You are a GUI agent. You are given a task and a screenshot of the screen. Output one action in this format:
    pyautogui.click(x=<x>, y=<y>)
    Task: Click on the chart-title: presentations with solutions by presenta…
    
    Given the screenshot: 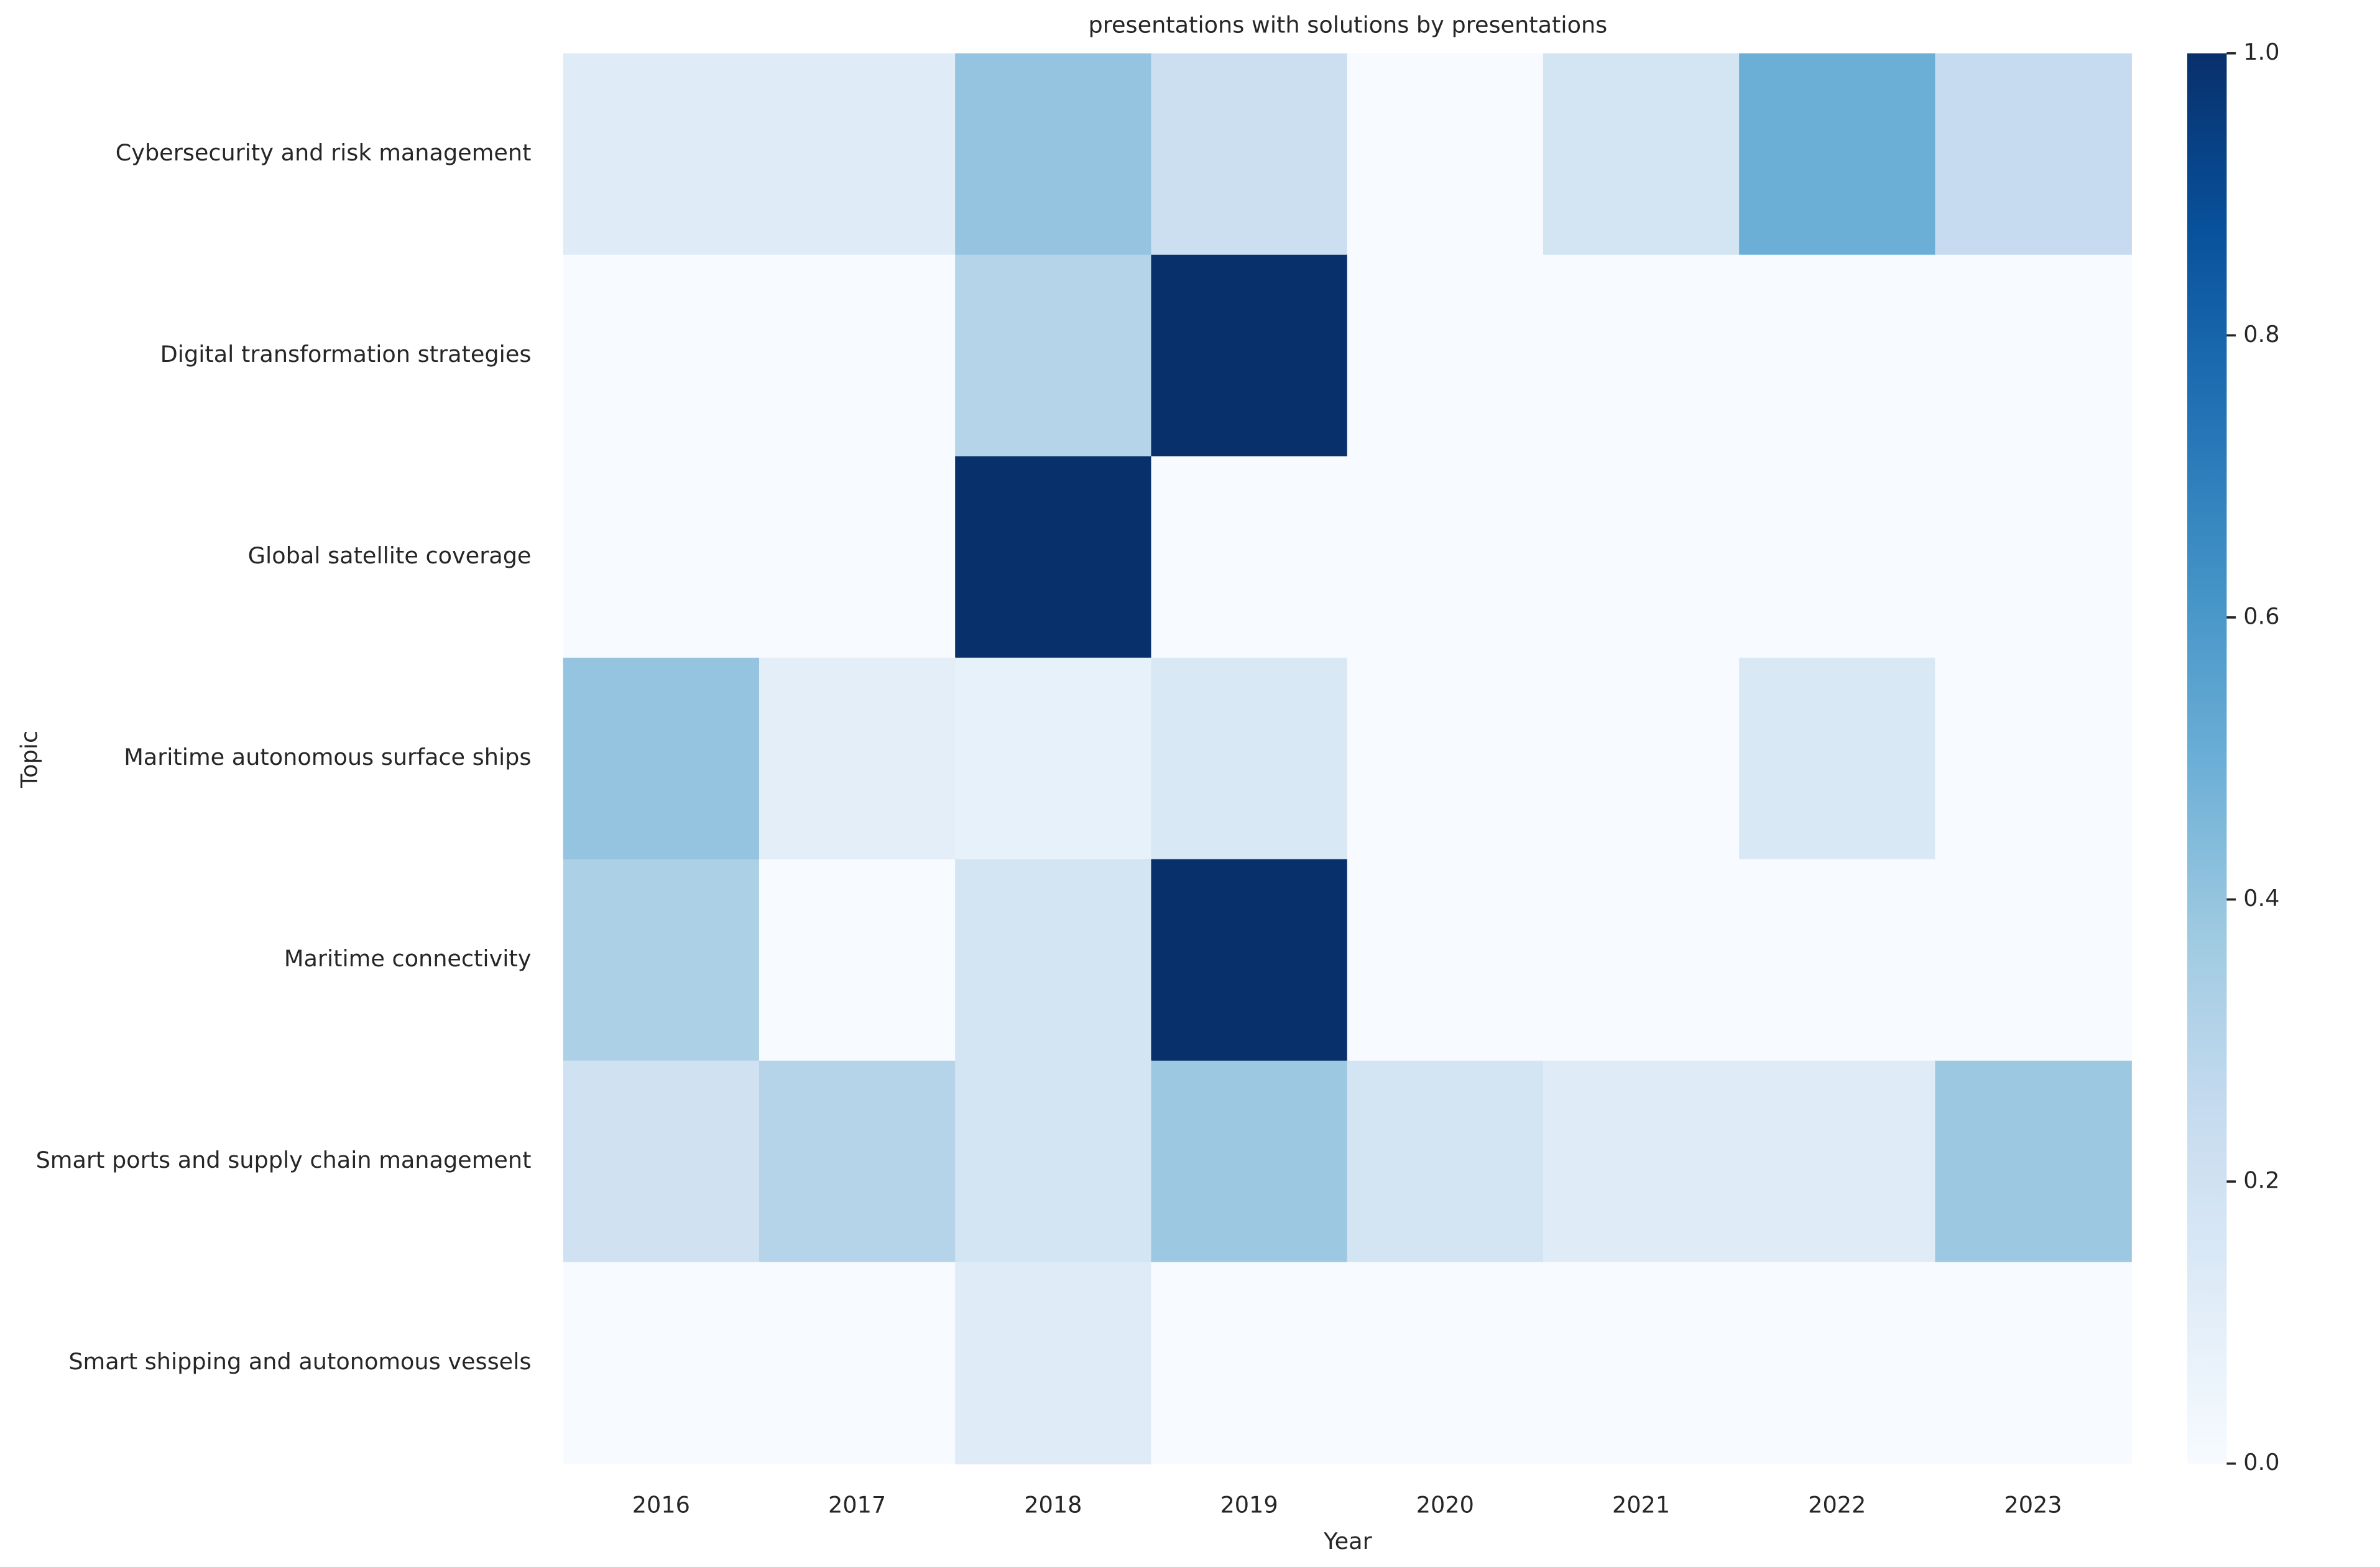 What is the action you would take?
    pyautogui.click(x=1348, y=24)
    